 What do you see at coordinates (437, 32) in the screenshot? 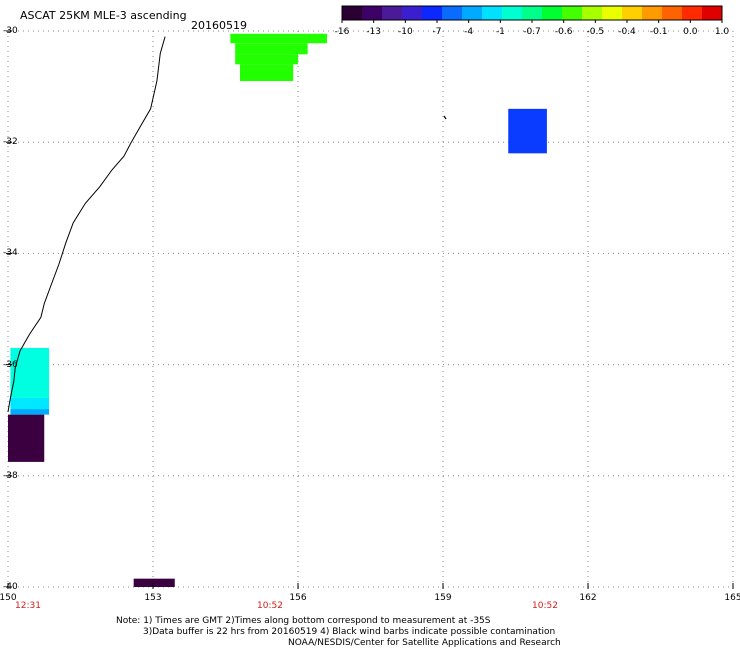
I see `colorbar-label: -7` at bounding box center [437, 32].